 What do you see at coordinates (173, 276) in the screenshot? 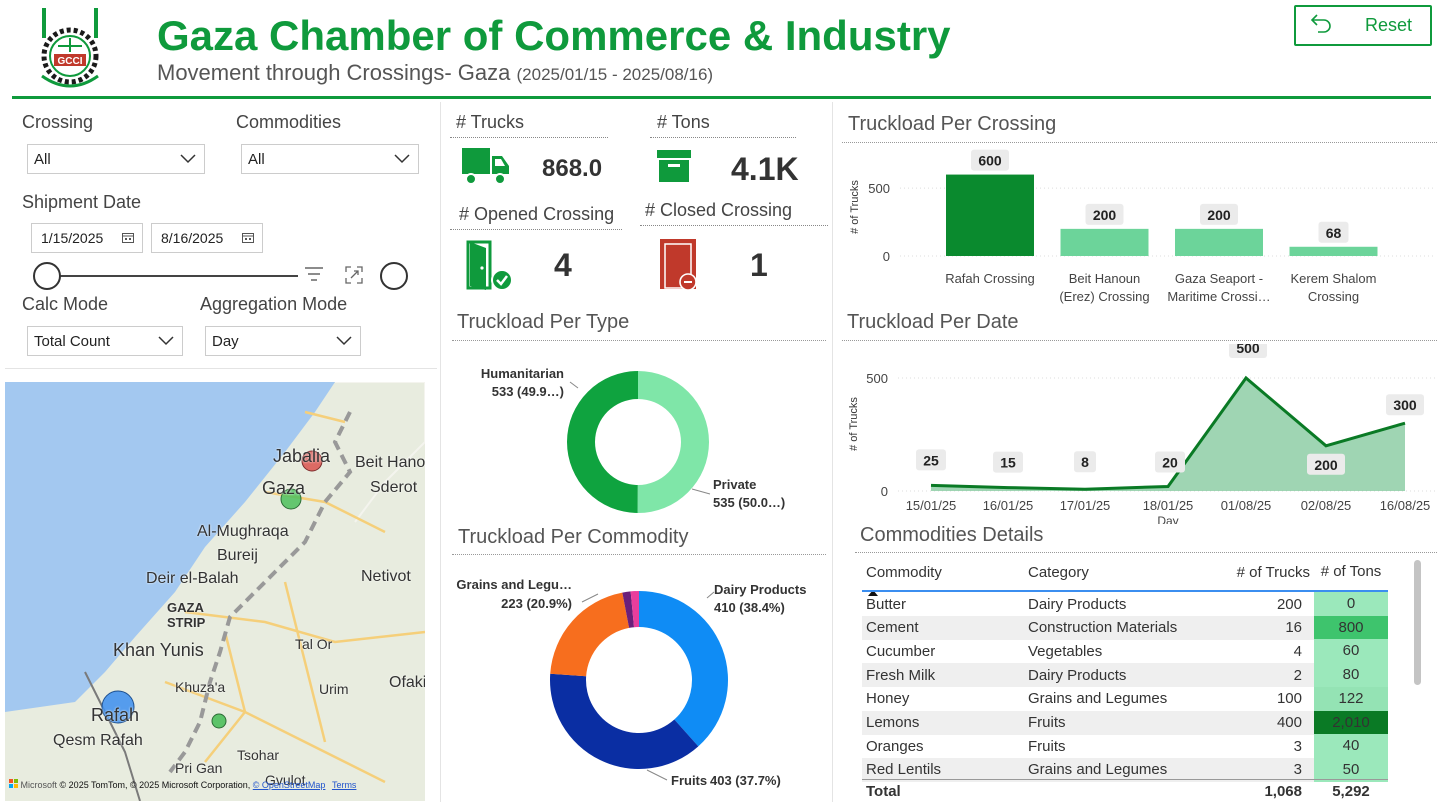
I see `date-slider-track` at bounding box center [173, 276].